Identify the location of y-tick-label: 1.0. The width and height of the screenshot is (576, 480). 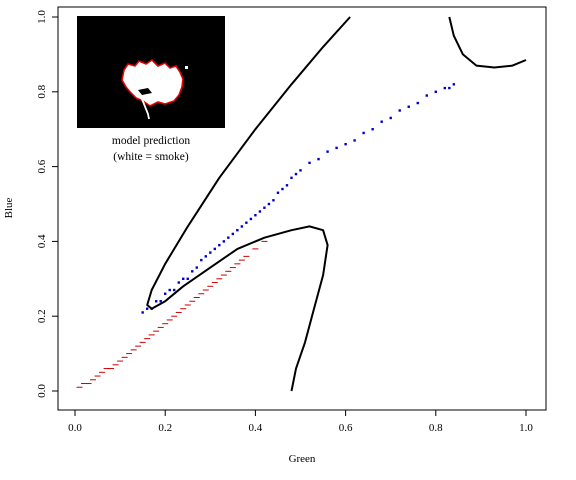
(42, 17).